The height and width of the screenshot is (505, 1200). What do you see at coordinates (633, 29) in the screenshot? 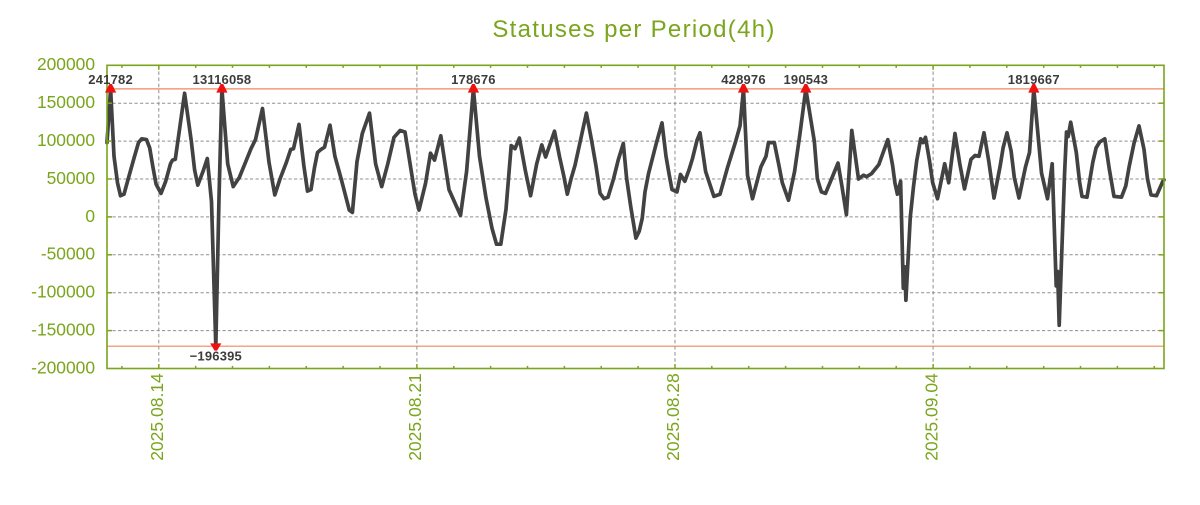
I see `svg-text: Statuses per Period(4h)` at bounding box center [633, 29].